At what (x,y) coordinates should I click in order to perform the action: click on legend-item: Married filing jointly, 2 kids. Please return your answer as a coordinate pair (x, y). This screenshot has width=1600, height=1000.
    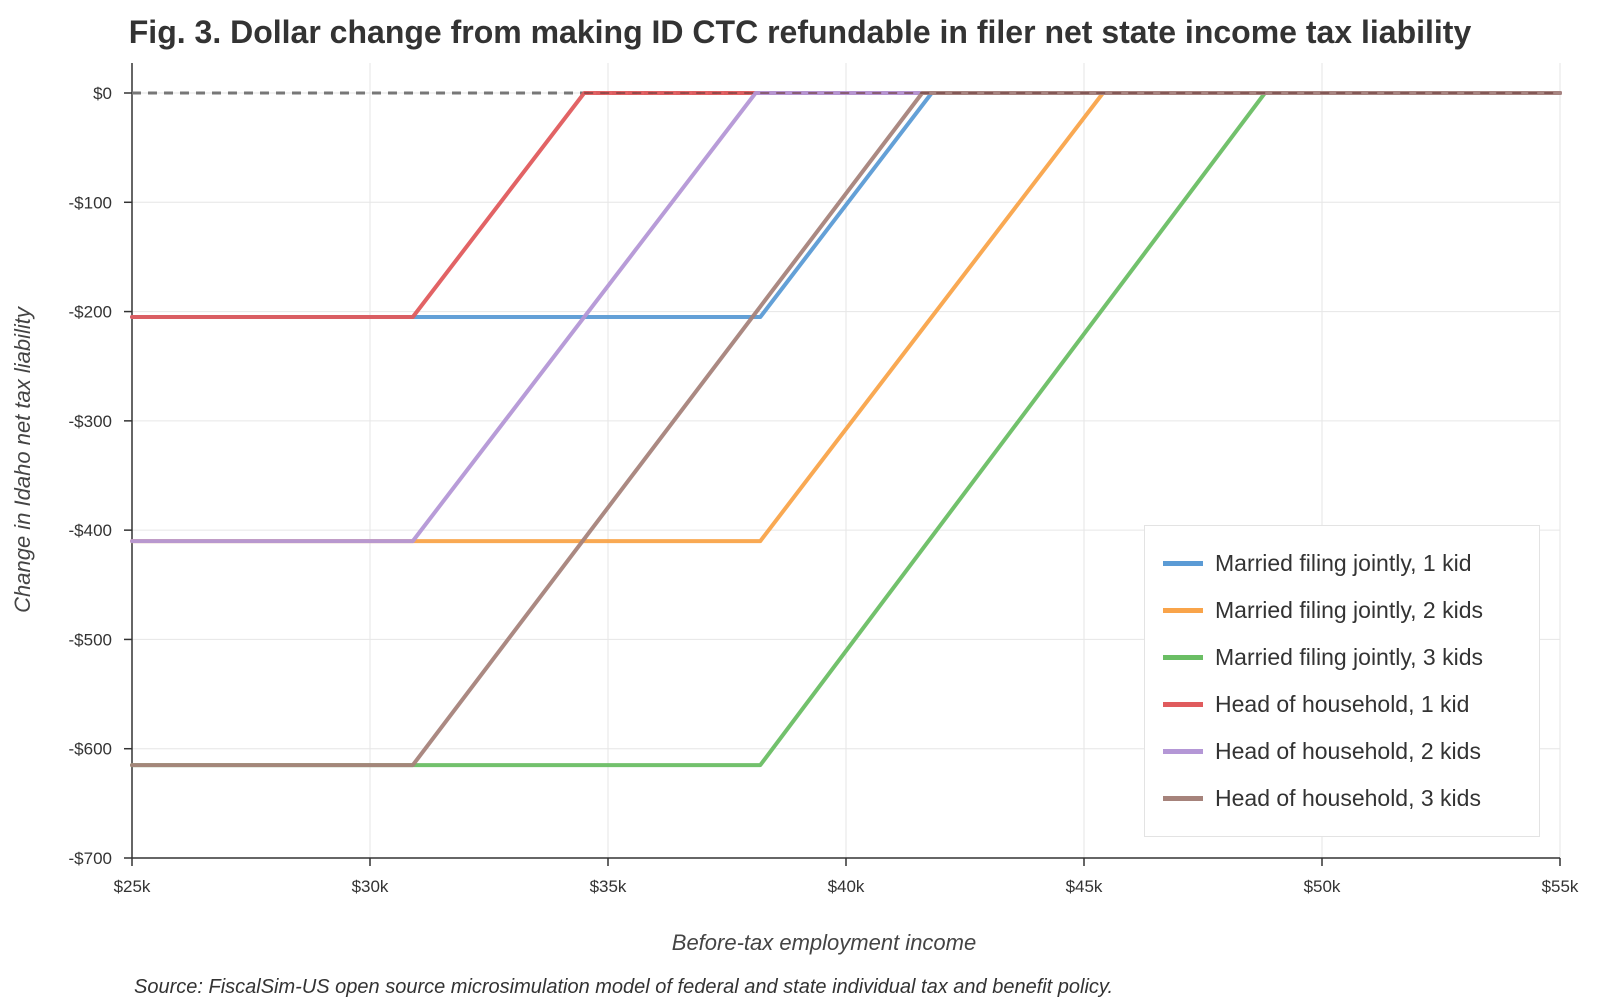
    Looking at the image, I should click on (1351, 610).